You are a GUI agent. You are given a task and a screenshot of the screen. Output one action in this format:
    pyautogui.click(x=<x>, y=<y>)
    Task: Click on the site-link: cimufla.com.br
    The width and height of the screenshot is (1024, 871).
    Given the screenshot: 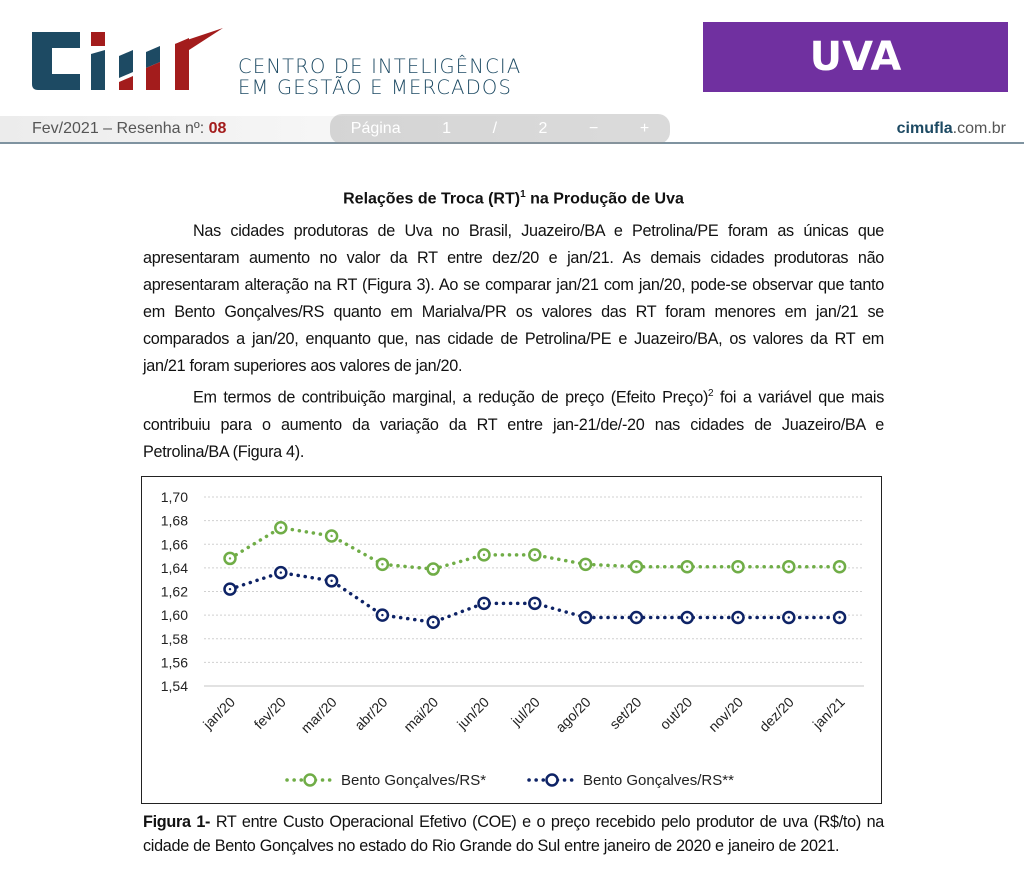 What is the action you would take?
    pyautogui.click(x=951, y=129)
    